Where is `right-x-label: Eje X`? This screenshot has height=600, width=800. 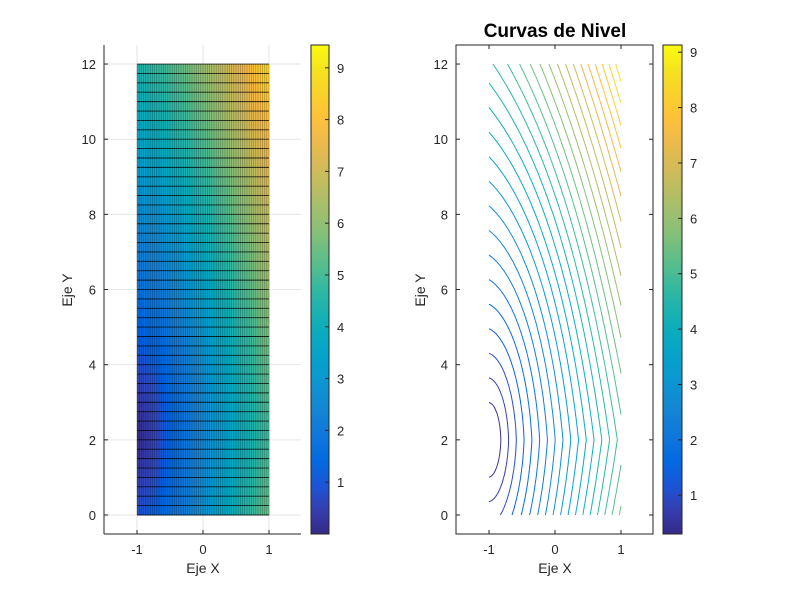
right-x-label: Eje X is located at coordinates (555, 568).